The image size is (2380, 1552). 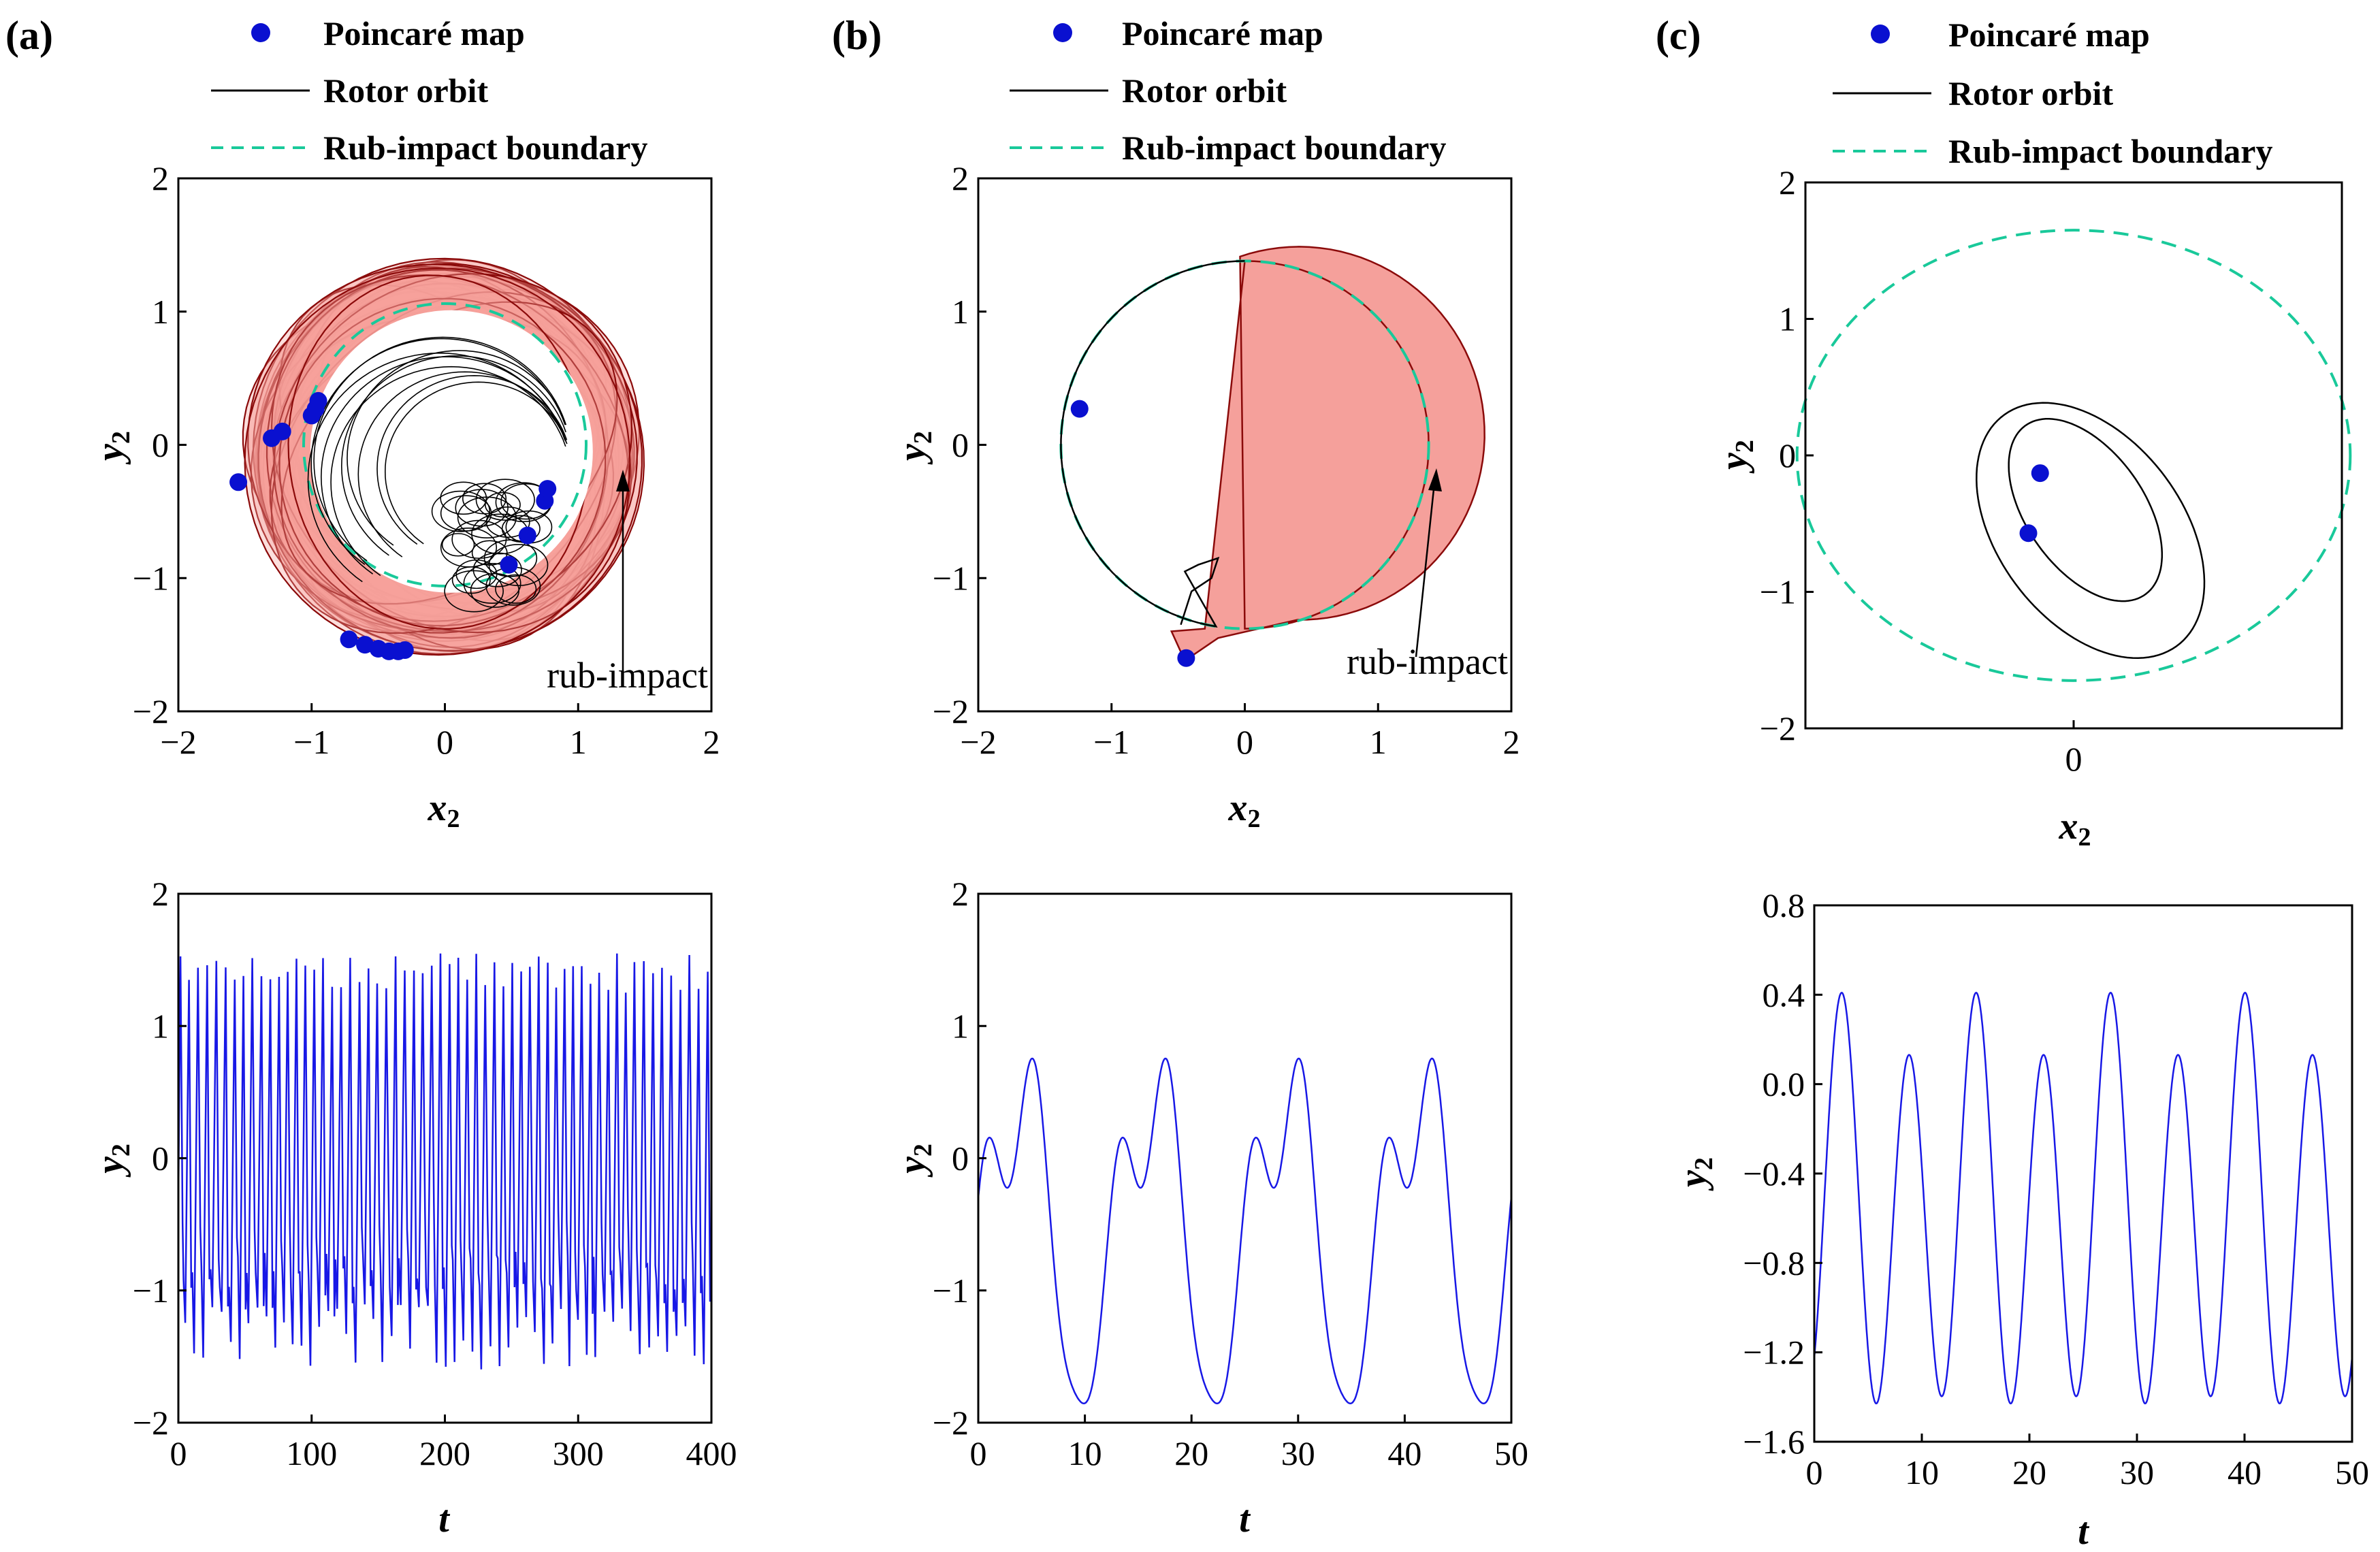 I want to click on x-tick-label: 400, so click(x=711, y=1453).